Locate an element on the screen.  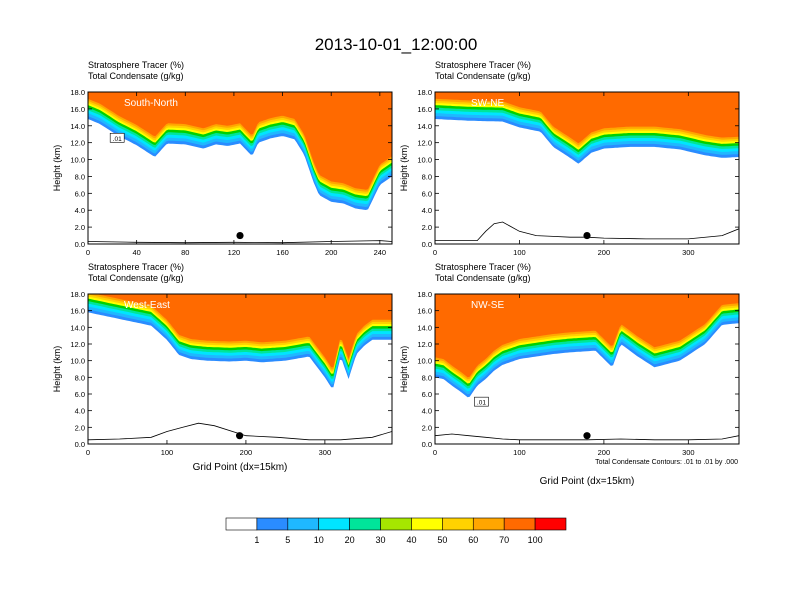
colorbar-label: 1 is located at coordinates (256, 540).